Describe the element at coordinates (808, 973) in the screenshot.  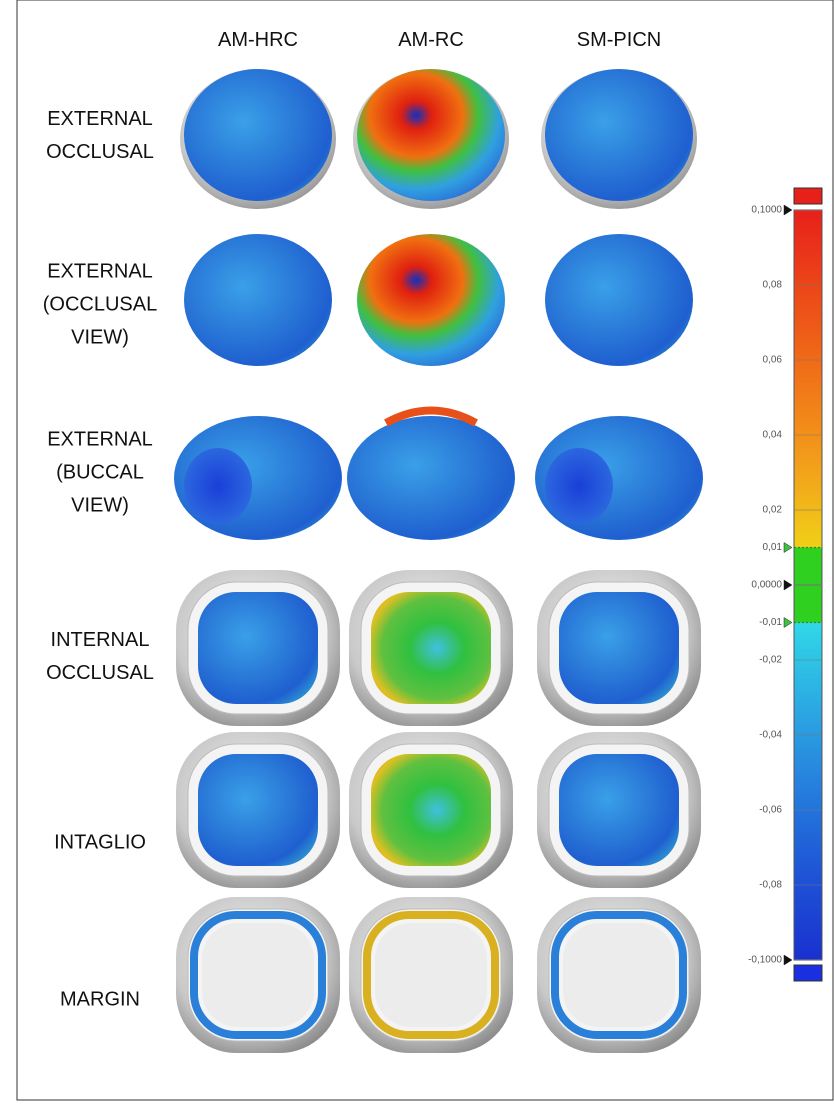
I see `below-range-swatch` at that location.